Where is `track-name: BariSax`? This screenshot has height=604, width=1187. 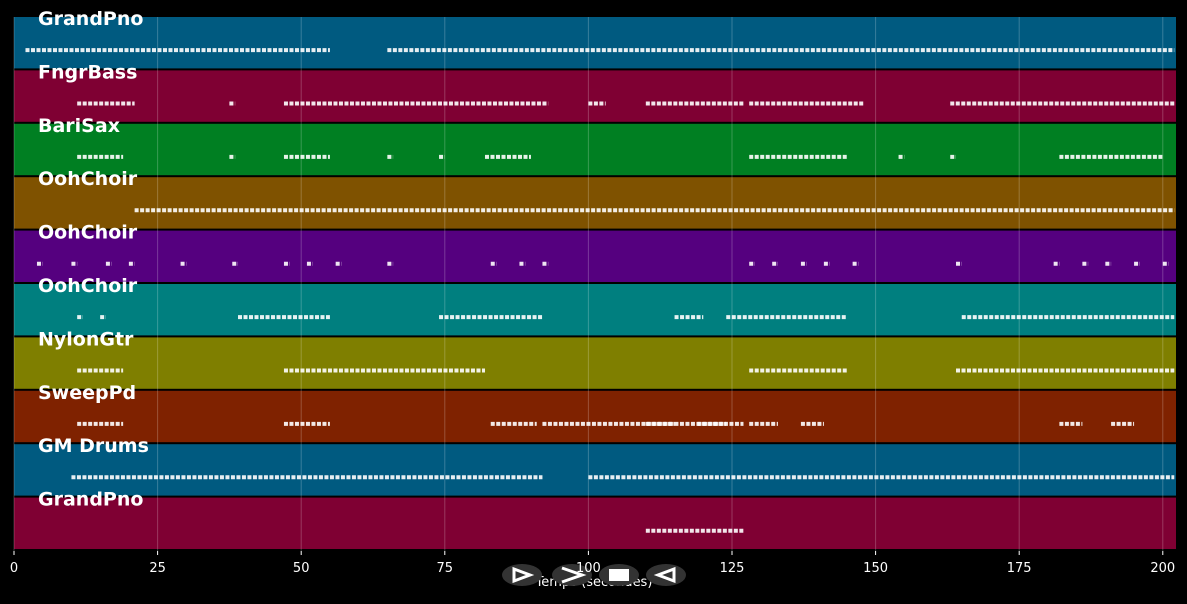 track-name: BariSax is located at coordinates (79, 126).